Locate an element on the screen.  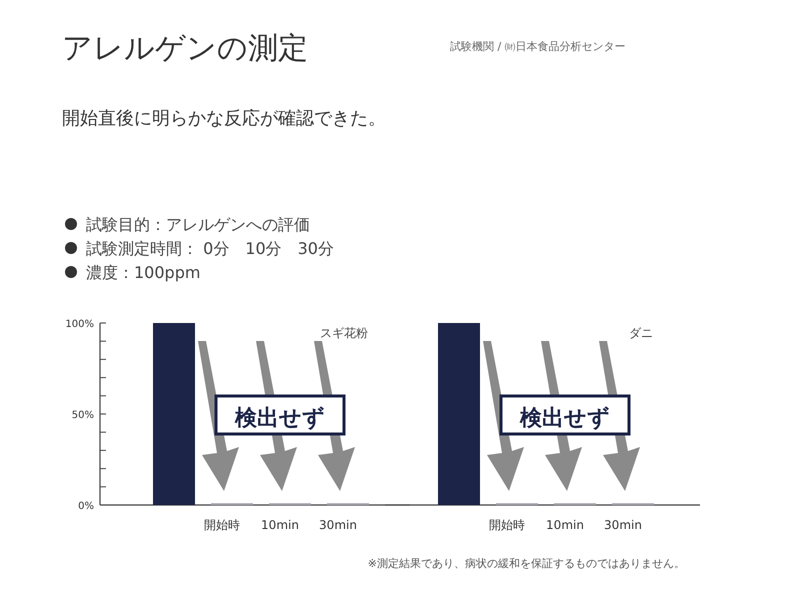
chart-title: アレルゲンの測定 is located at coordinates (185, 48).